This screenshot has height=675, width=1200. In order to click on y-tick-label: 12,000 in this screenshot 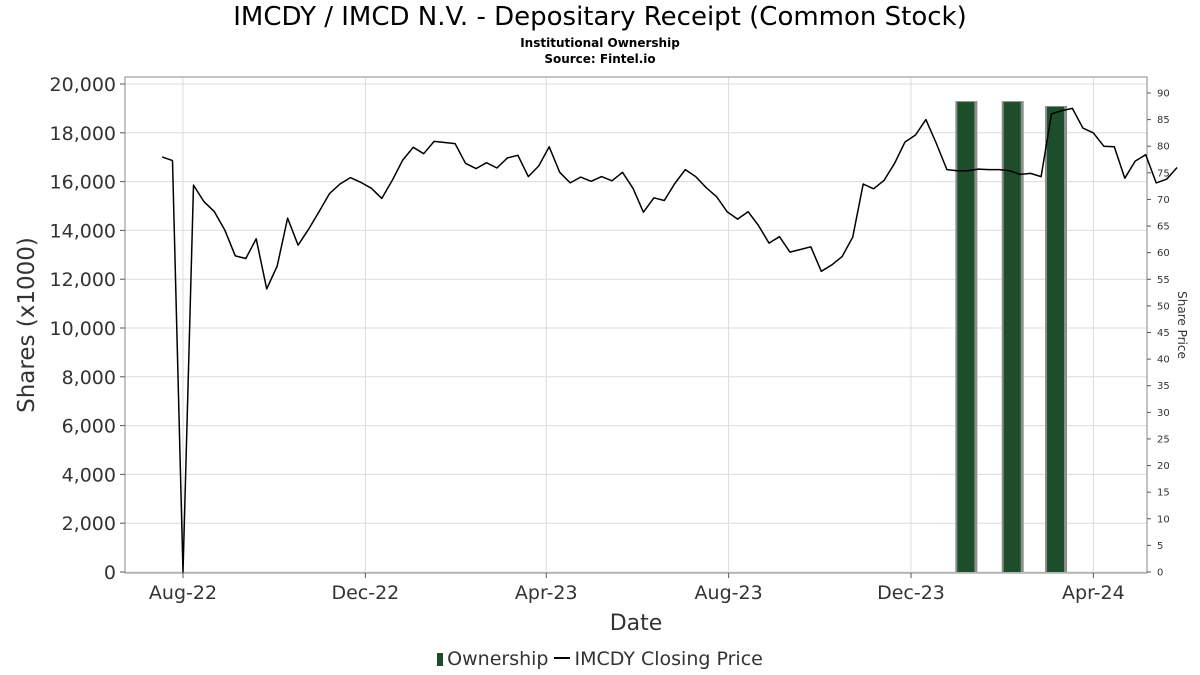, I will do `click(83, 280)`.